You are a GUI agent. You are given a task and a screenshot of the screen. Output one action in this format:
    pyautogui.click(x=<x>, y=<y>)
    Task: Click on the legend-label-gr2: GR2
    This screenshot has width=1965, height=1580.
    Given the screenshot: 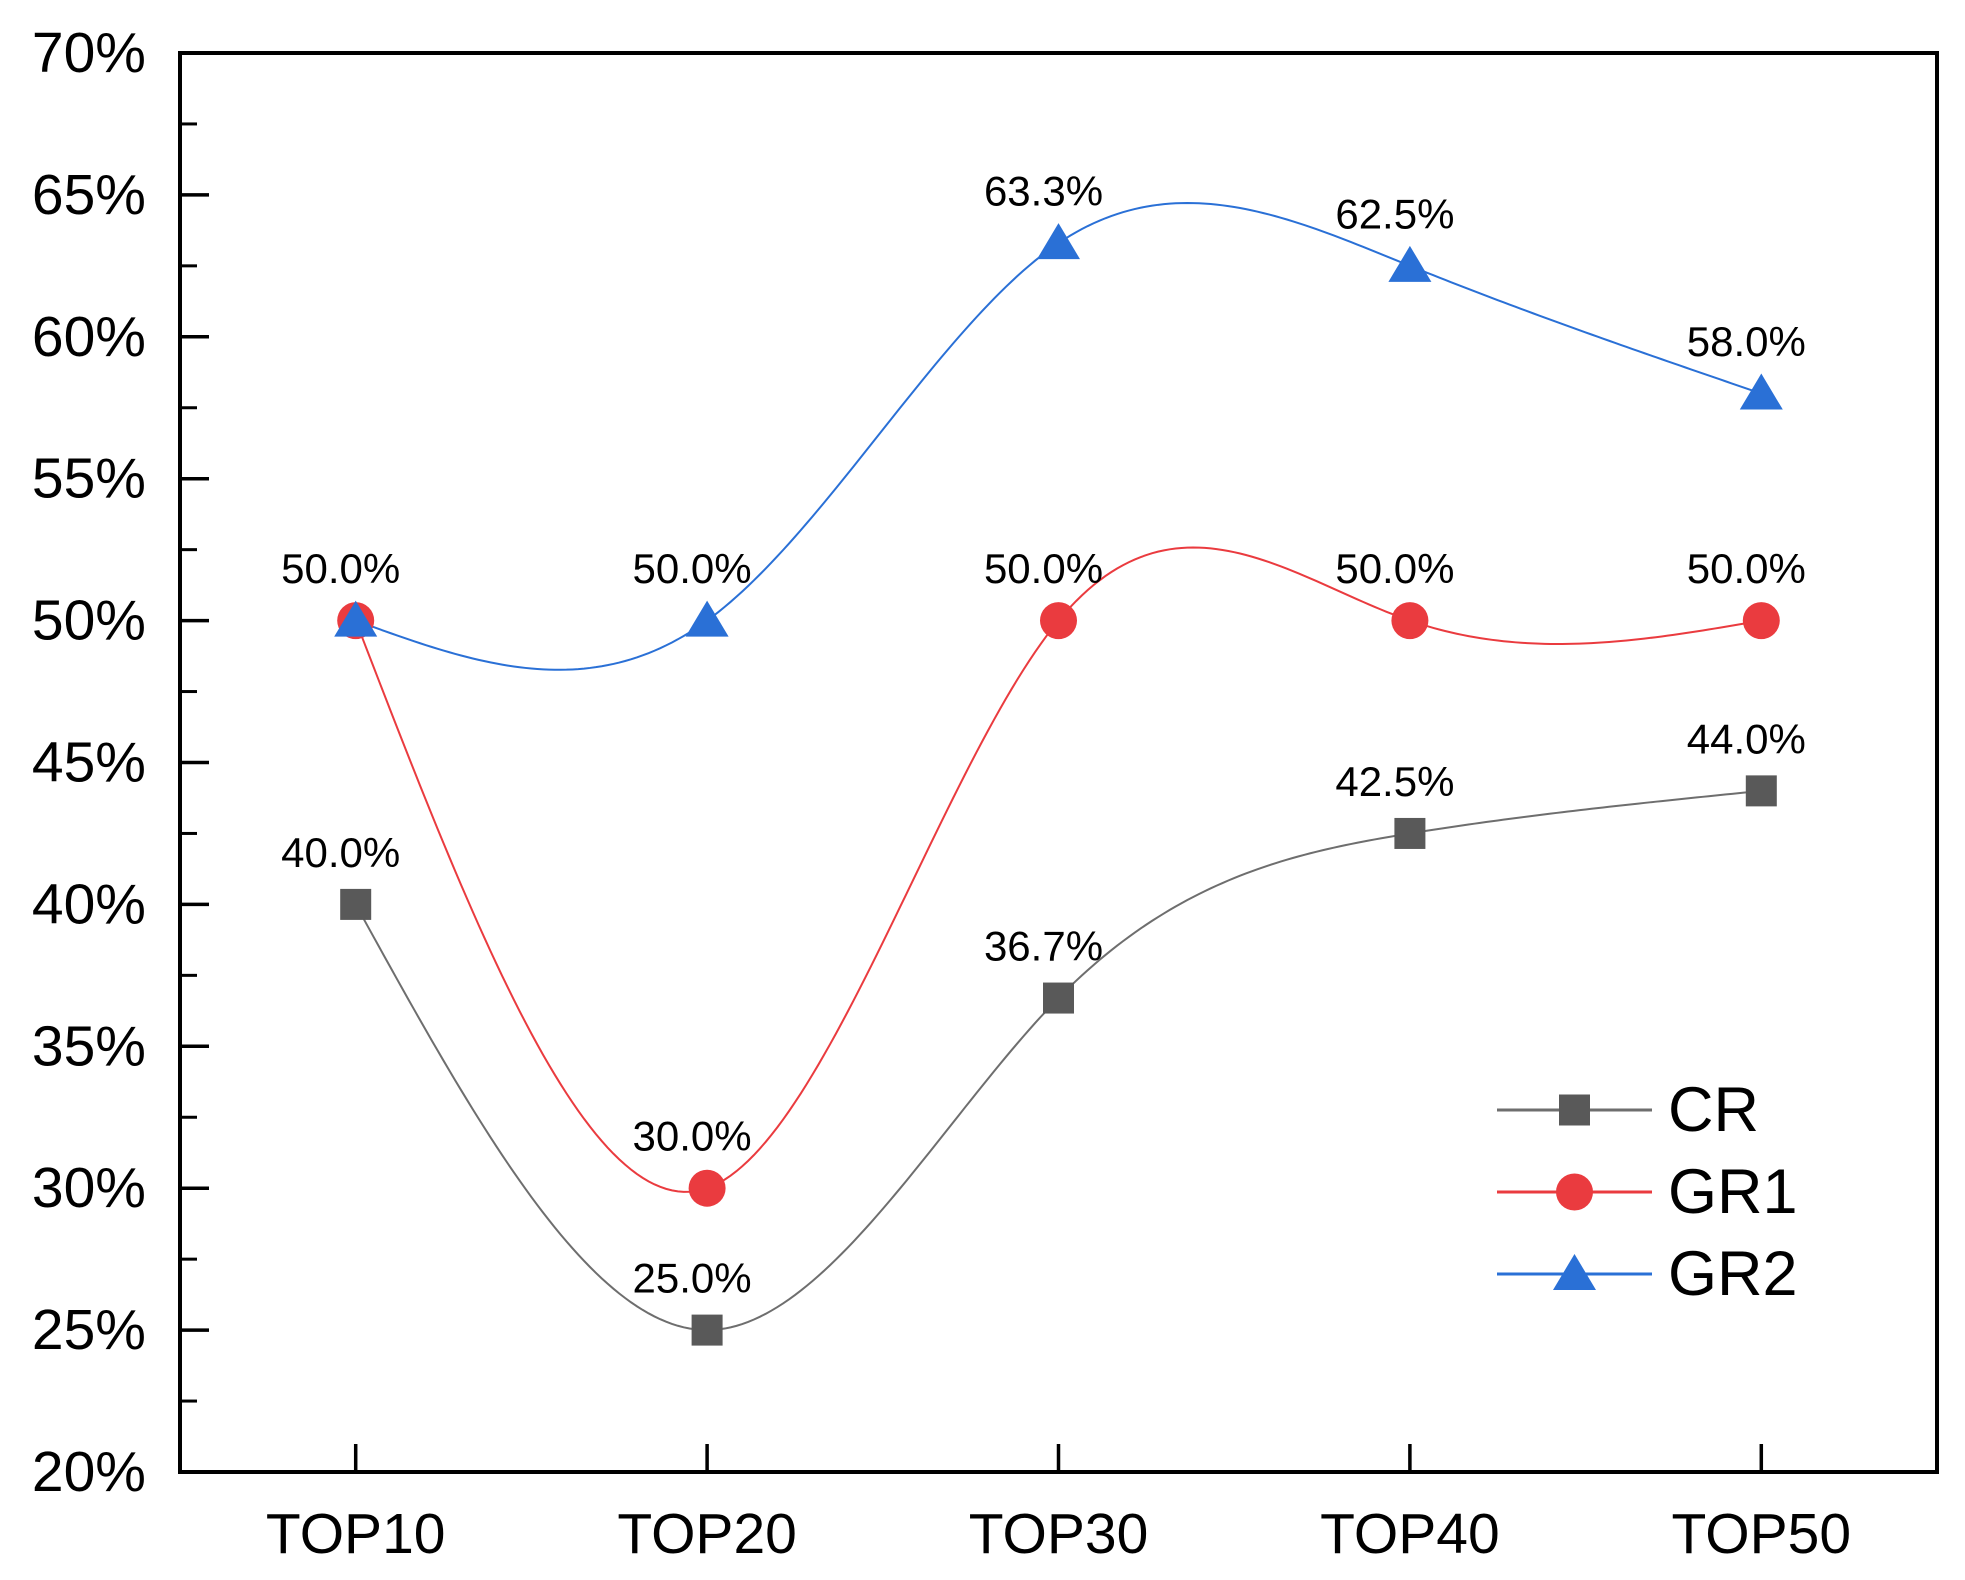 What is the action you would take?
    pyautogui.click(x=1733, y=1274)
    